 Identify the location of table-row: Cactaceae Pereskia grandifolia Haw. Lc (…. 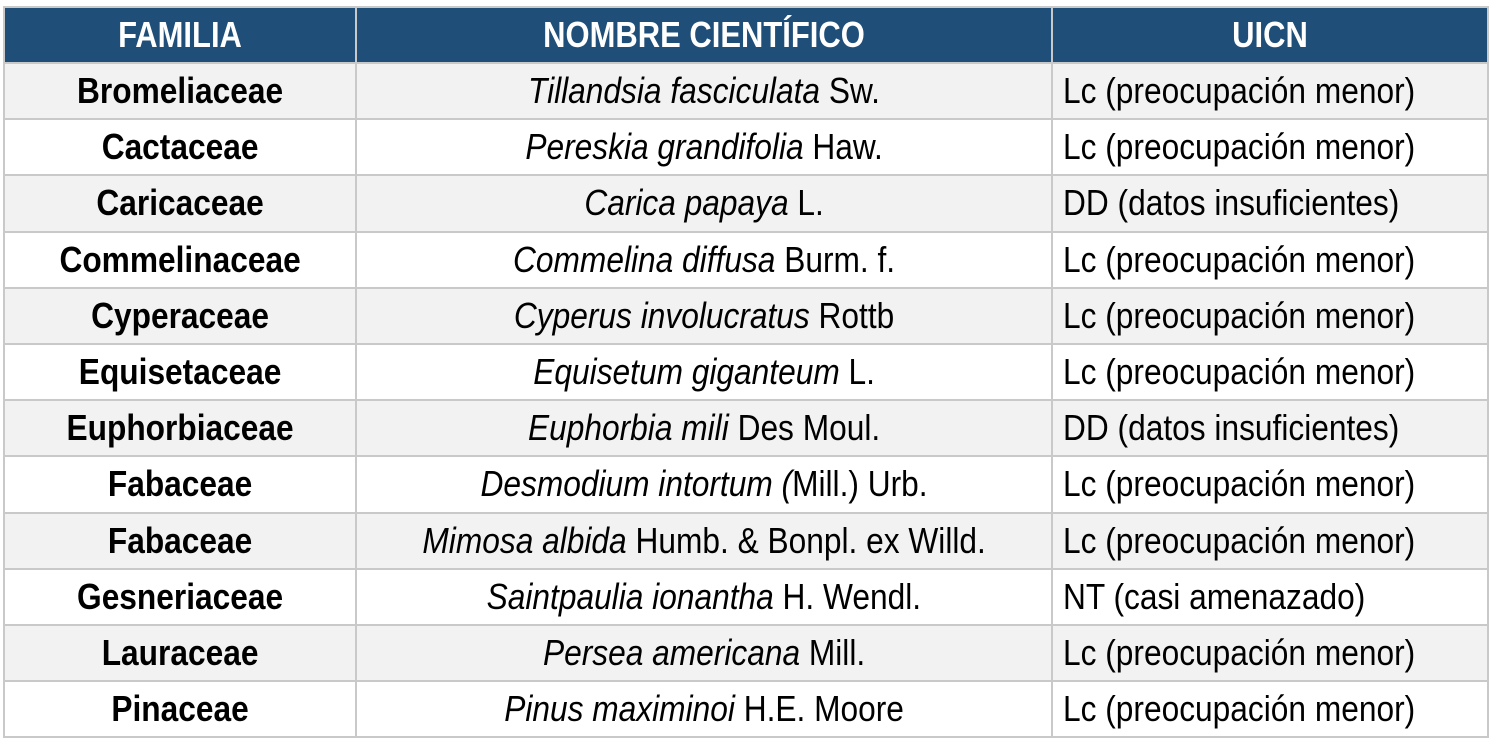
(746, 147).